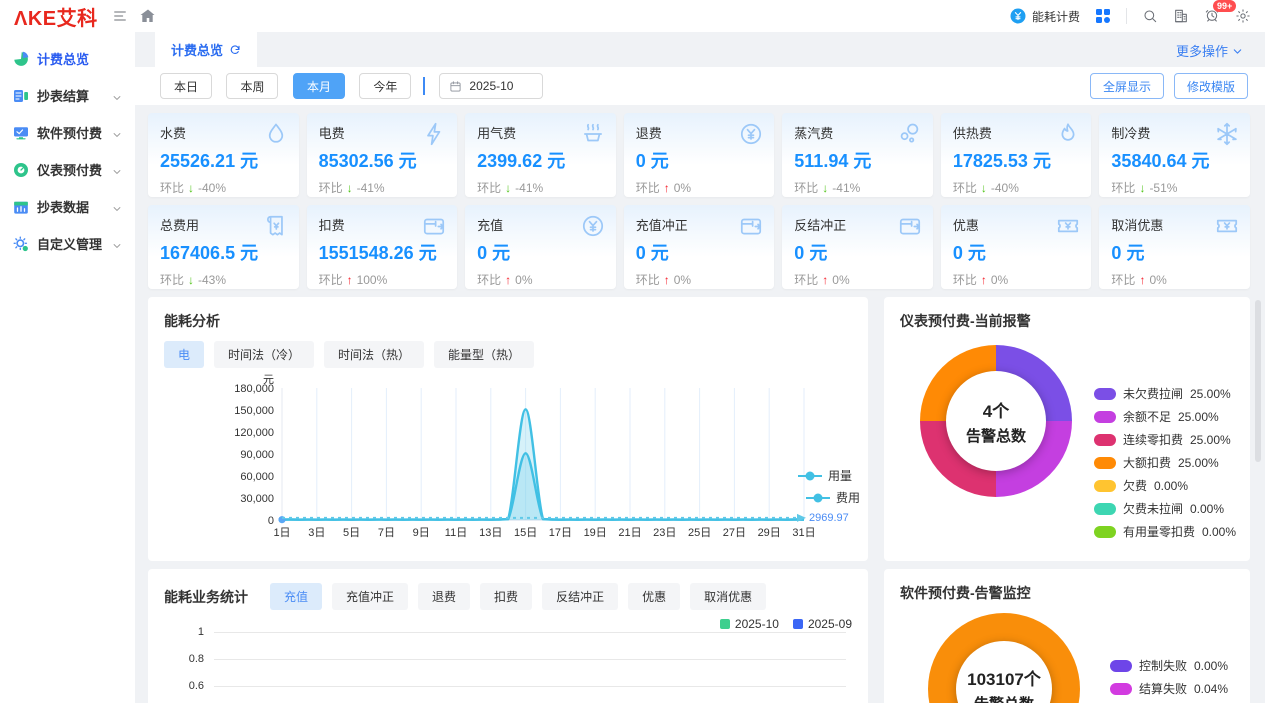 The image size is (1265, 703). Describe the element at coordinates (1210, 688) in the screenshot. I see `legend-percentage: 0.04%` at that location.